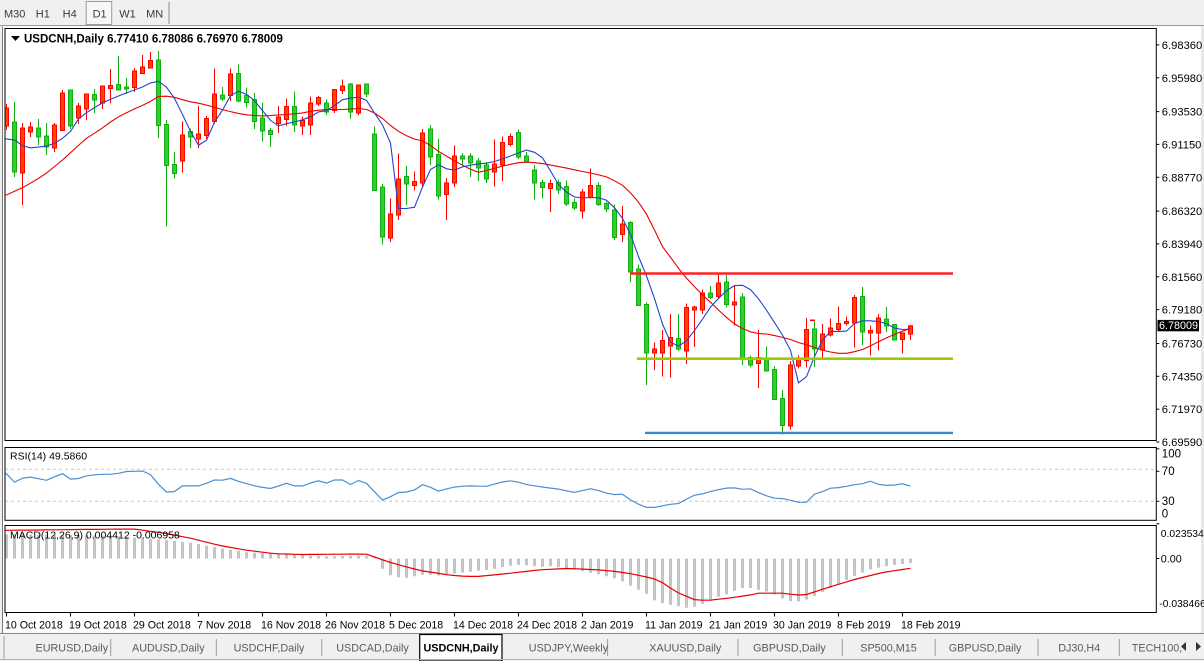  Describe the element at coordinates (1168, 472) in the screenshot. I see `svg-text: 70` at that location.